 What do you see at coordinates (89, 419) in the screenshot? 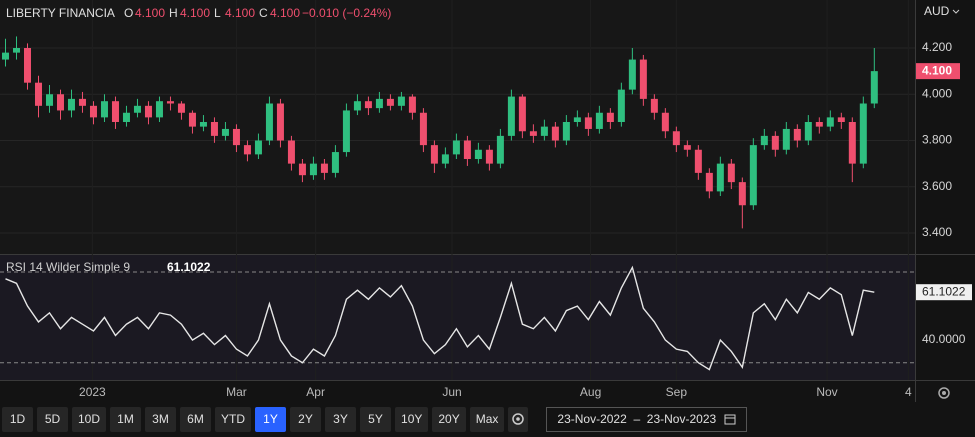
I see `range-button: 10D` at bounding box center [89, 419].